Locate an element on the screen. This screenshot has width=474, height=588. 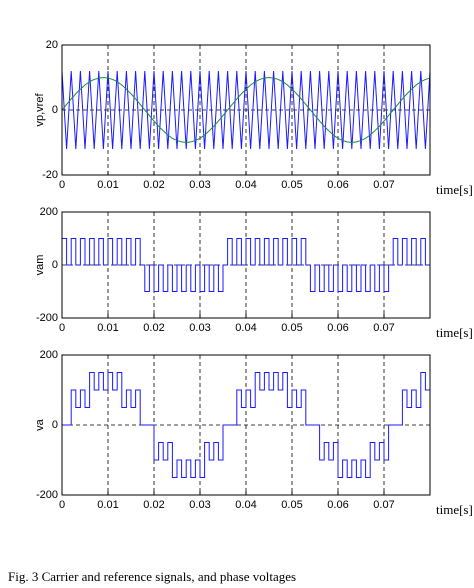
y-tick-label: 20 is located at coordinates (52, 45).